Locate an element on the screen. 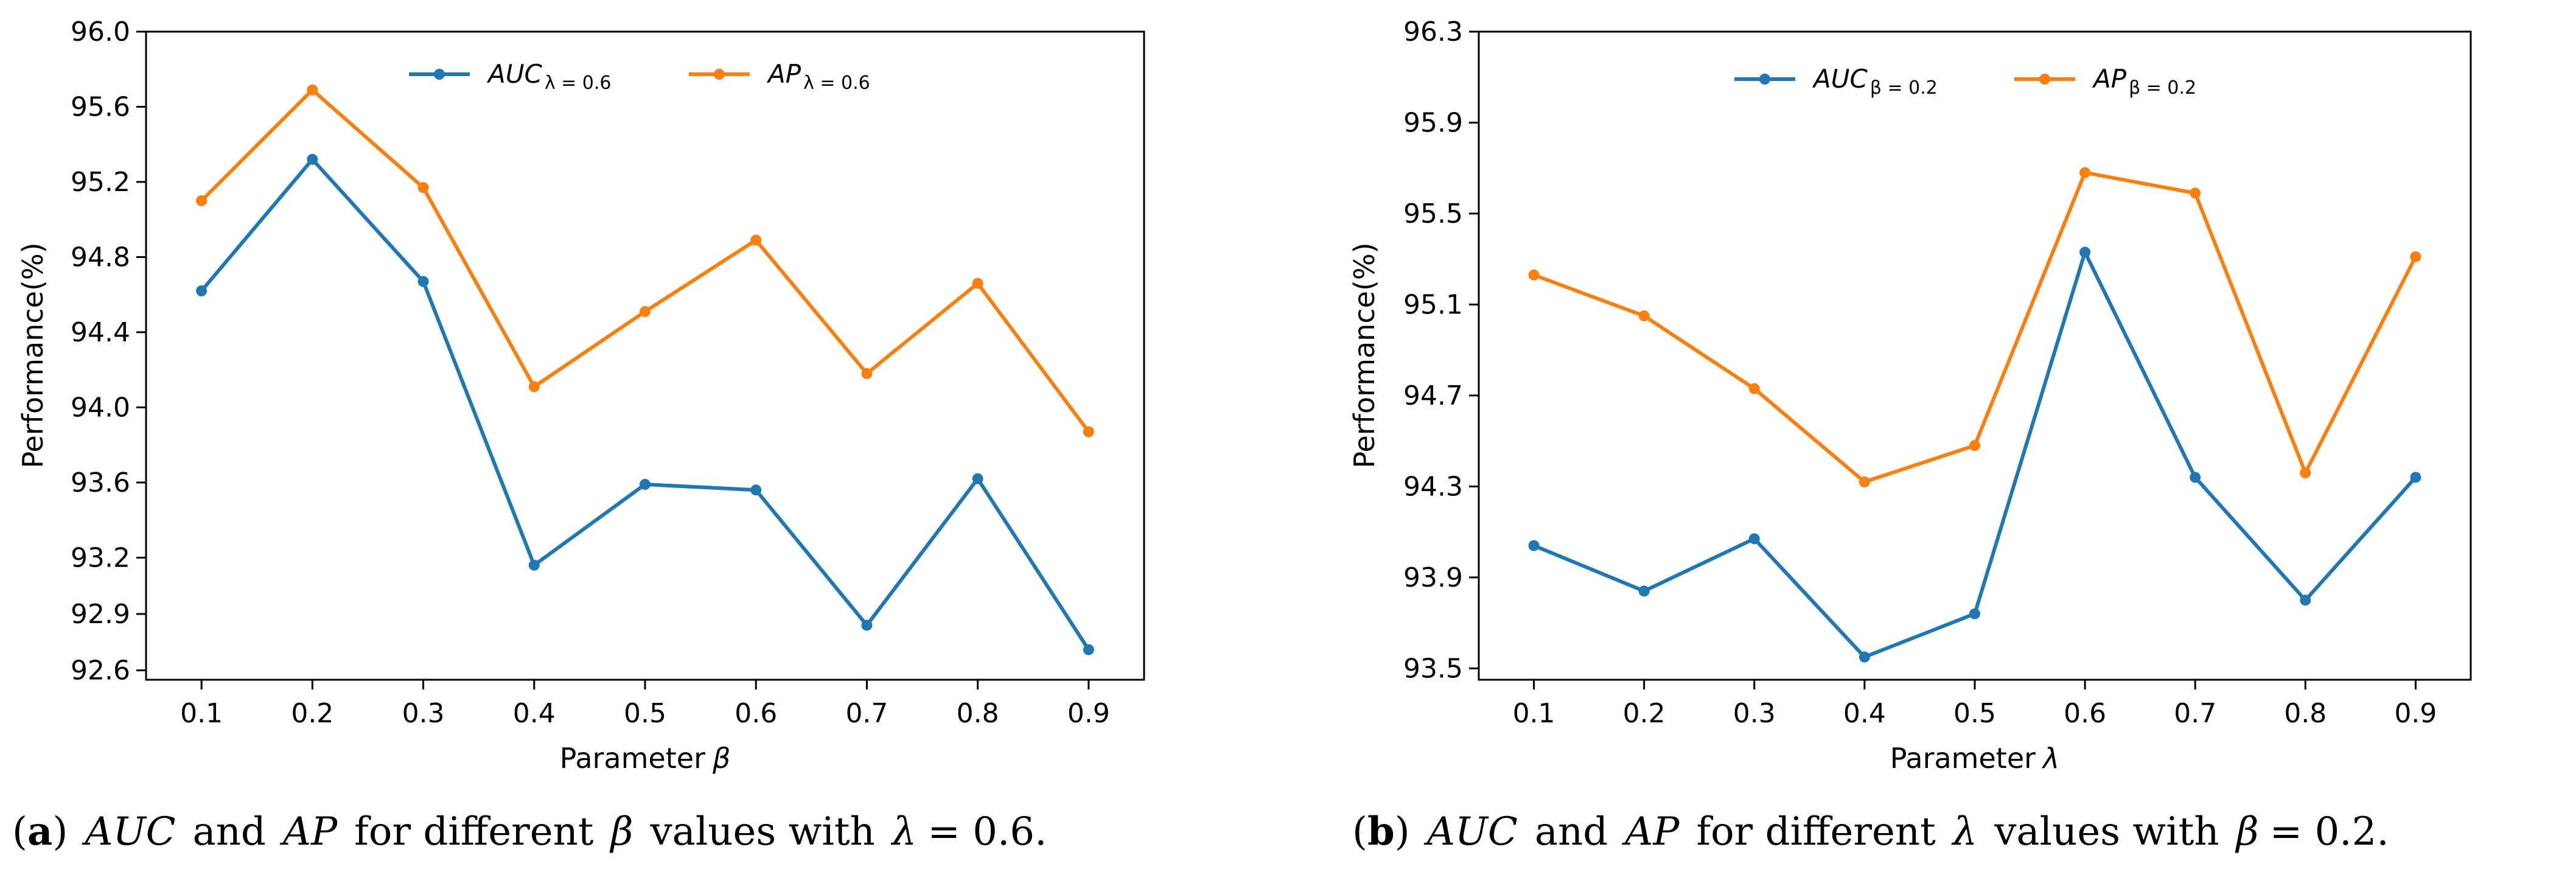 This screenshot has height=869, width=2576. y-tick-label: 94.3 is located at coordinates (1433, 486).